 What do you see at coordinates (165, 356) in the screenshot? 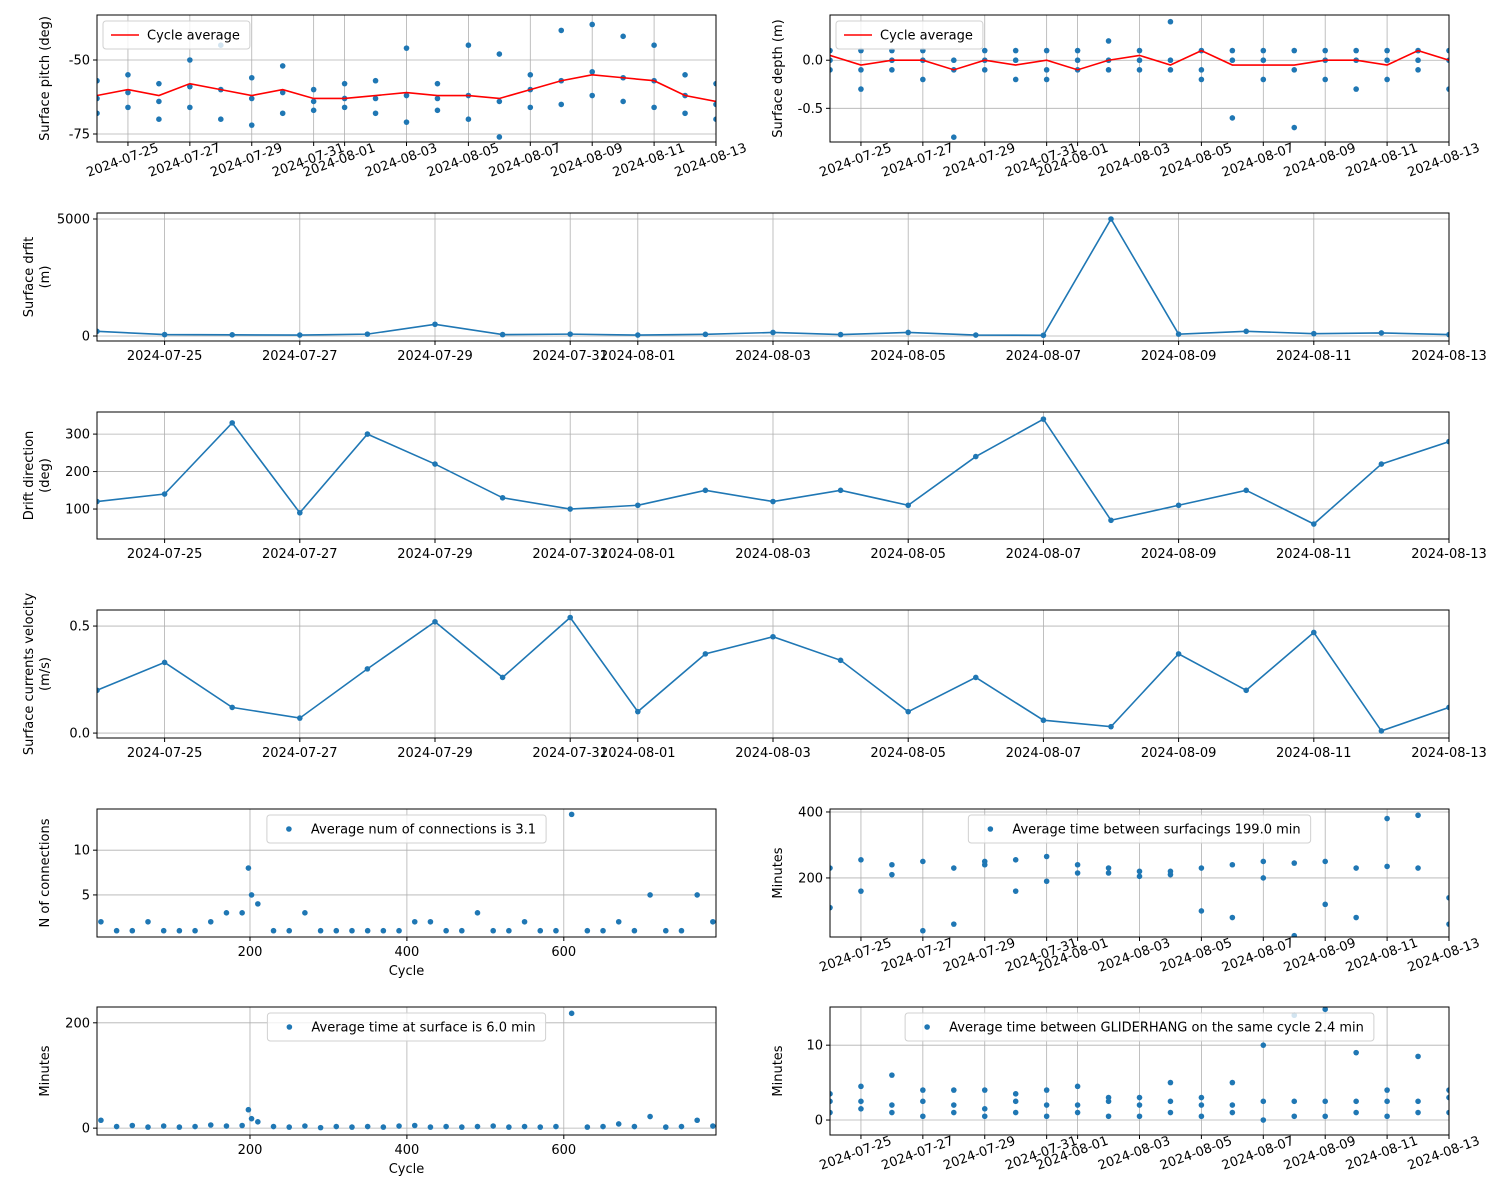
I see `x-tick-label: 2024-07-25` at bounding box center [165, 356].